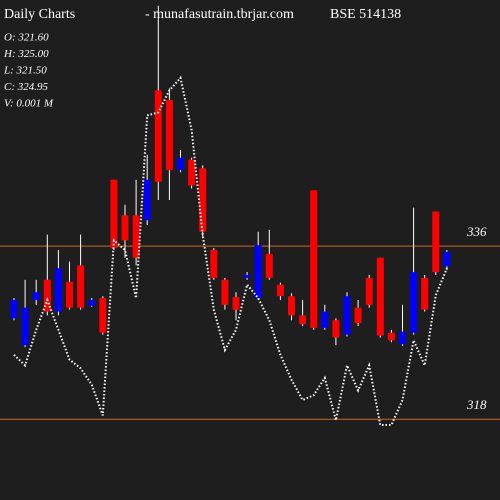  I want to click on ohlc-info: O: 321.60, so click(26, 38).